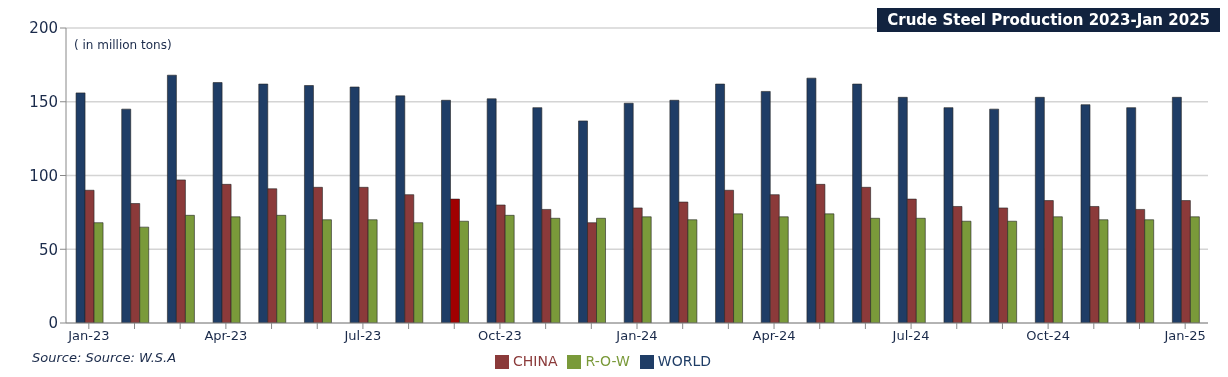 This screenshot has width=1228, height=377. Describe the element at coordinates (123, 45) in the screenshot. I see `annotation: ( in million tons)` at that location.